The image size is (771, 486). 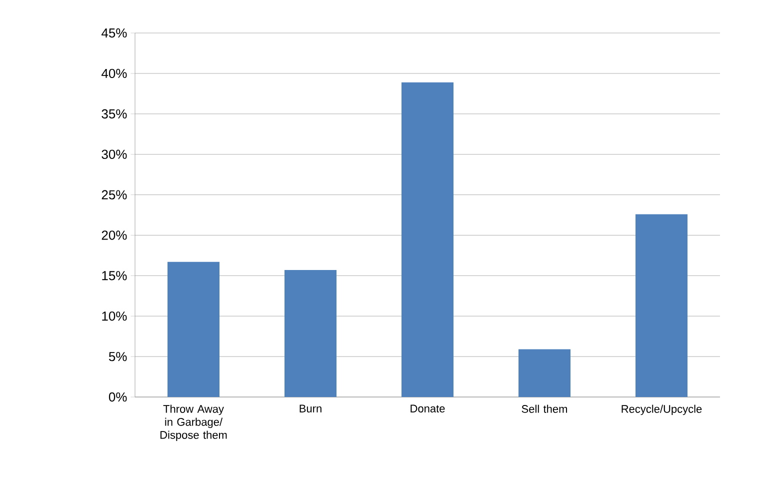 What do you see at coordinates (114, 275) in the screenshot?
I see `y-tick-label: 15%` at bounding box center [114, 275].